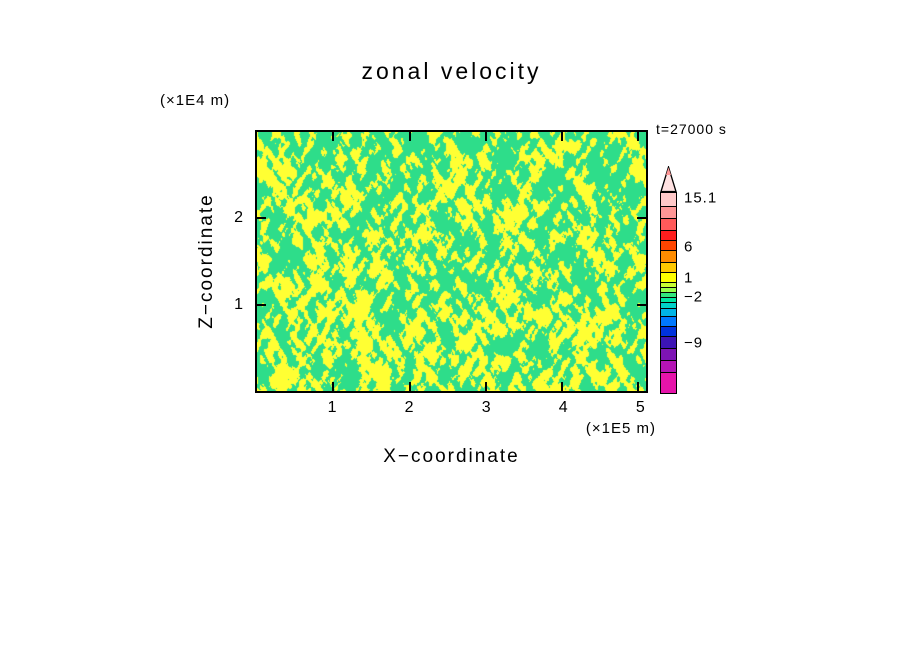 This screenshot has width=904, height=654. Describe the element at coordinates (701, 198) in the screenshot. I see `colorbar-tick-label: 15.1` at that location.